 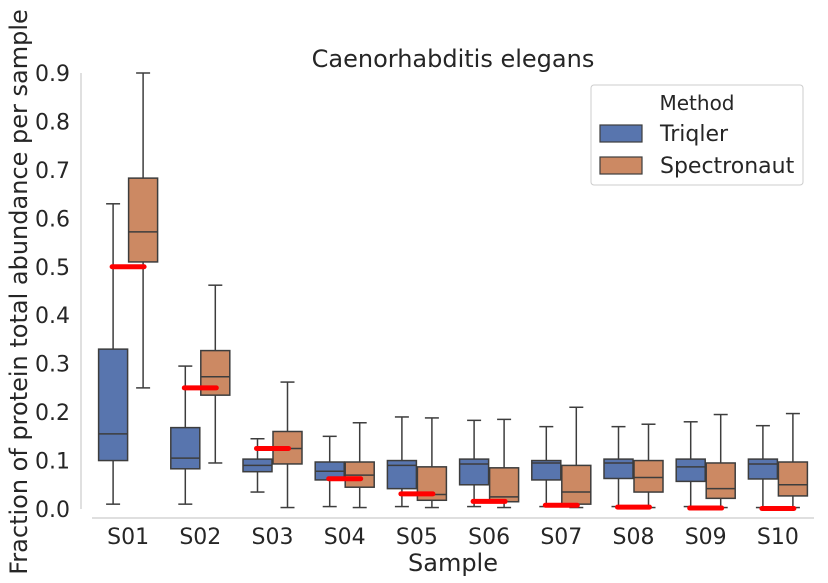 What do you see at coordinates (52, 292) in the screenshot?
I see `y-ticks: 0.0 0.1 0.2 0.3 0.4 0.5 0.6 0.7 0.8 0.9` at bounding box center [52, 292].